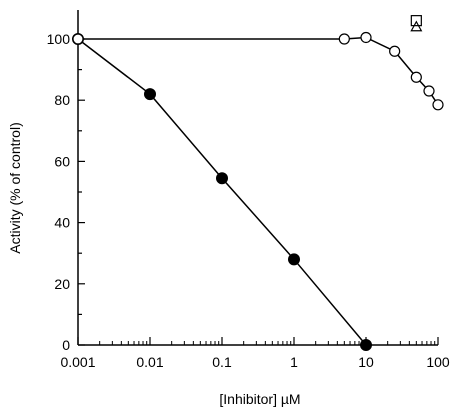 The image size is (459, 417). What do you see at coordinates (222, 362) in the screenshot?
I see `x-tick-label: 0.1` at bounding box center [222, 362].